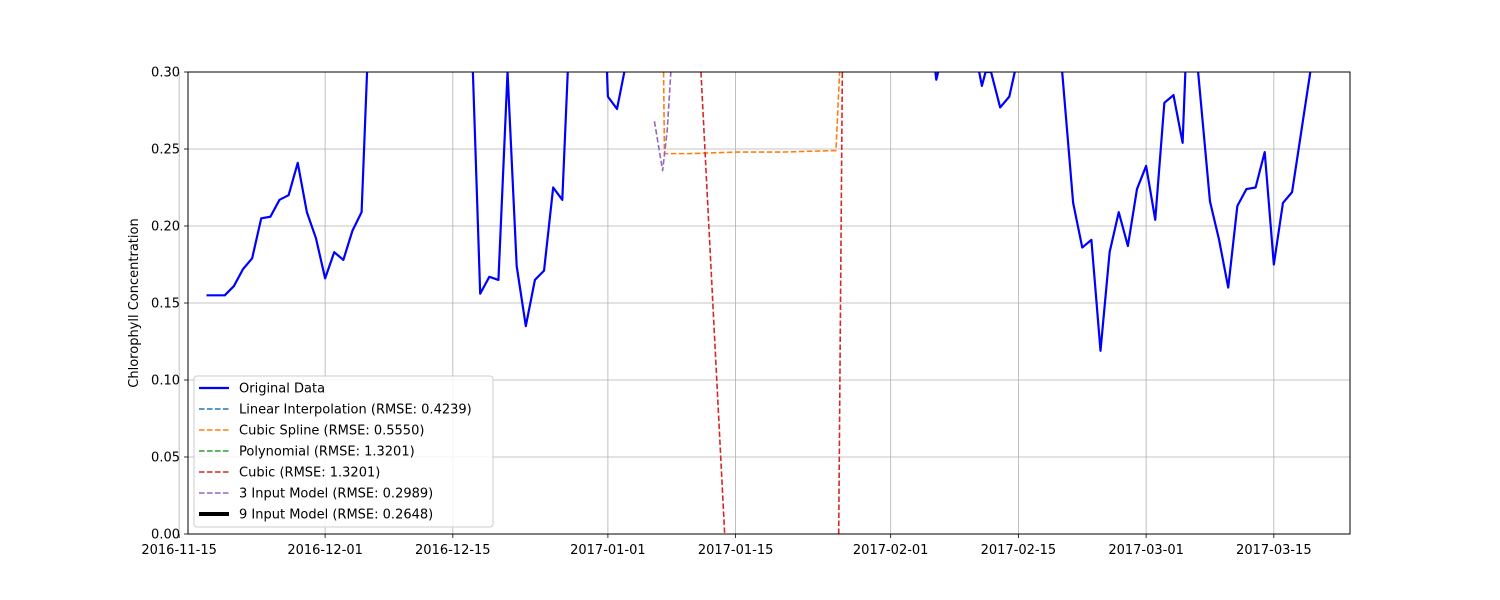 This screenshot has height=600, width=1500. Describe the element at coordinates (736, 550) in the screenshot. I see `x-tick-label: 2017-01-15` at that location.